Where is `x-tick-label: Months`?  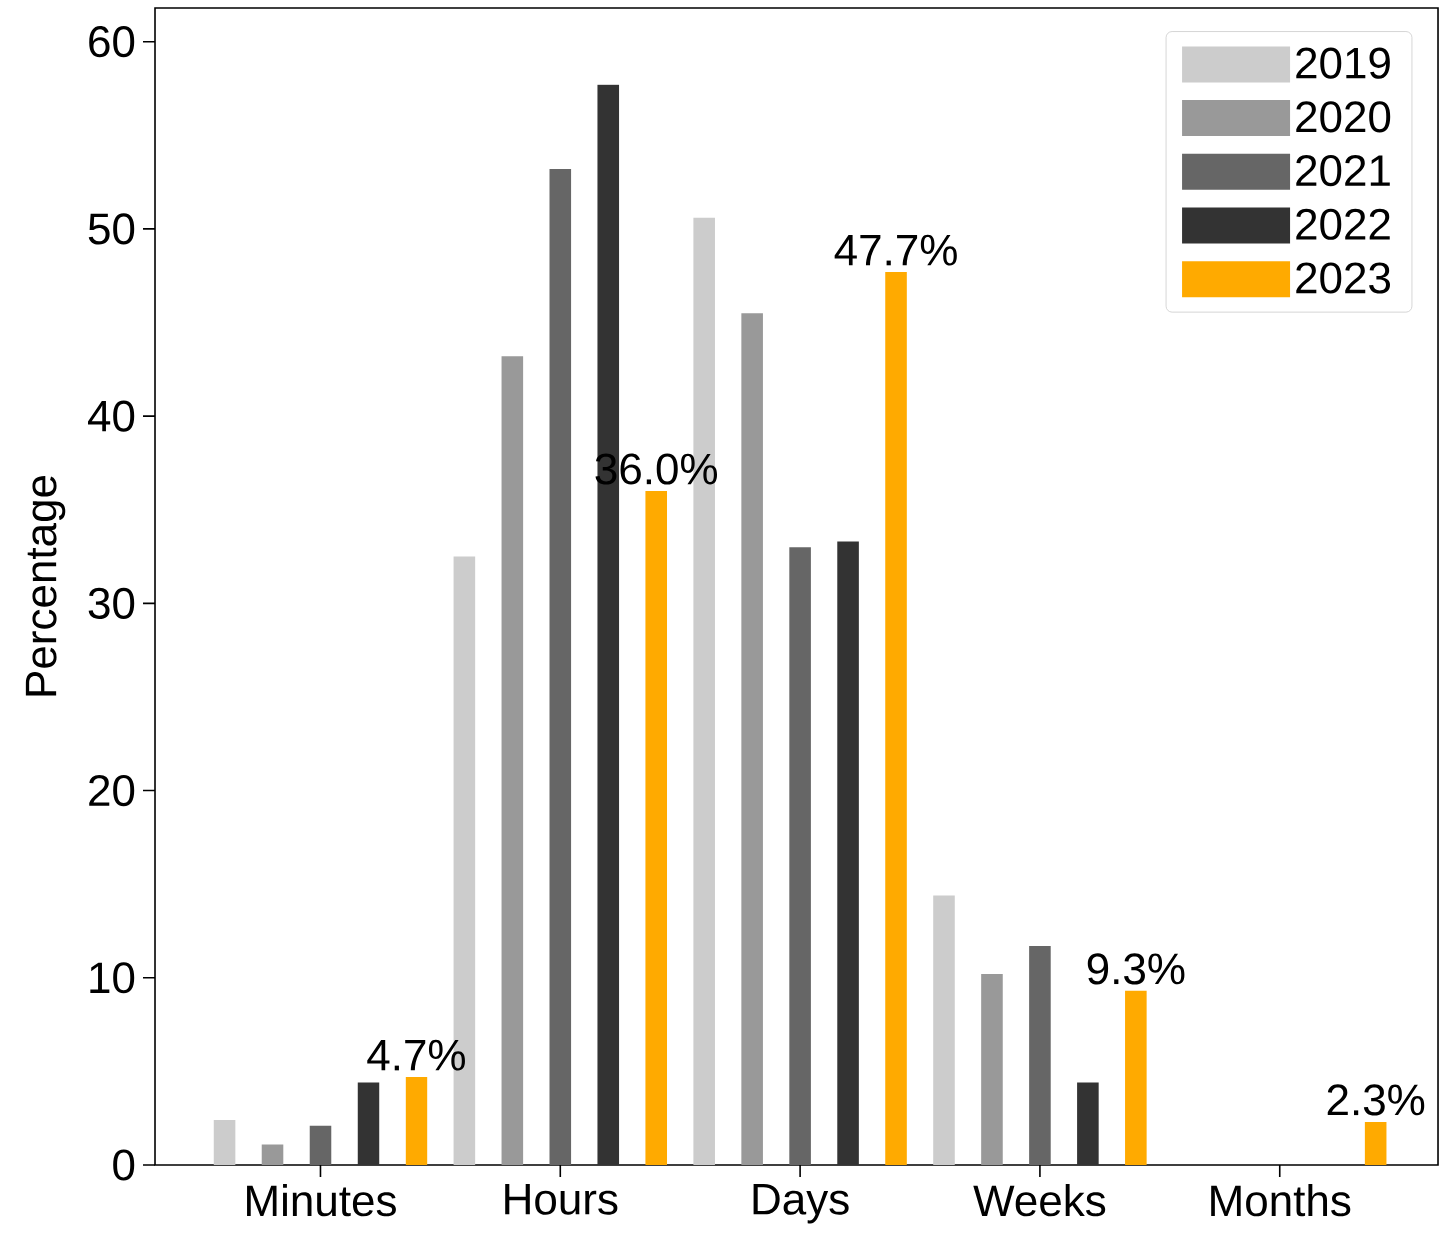
x-tick-label: Months is located at coordinates (1281, 1200).